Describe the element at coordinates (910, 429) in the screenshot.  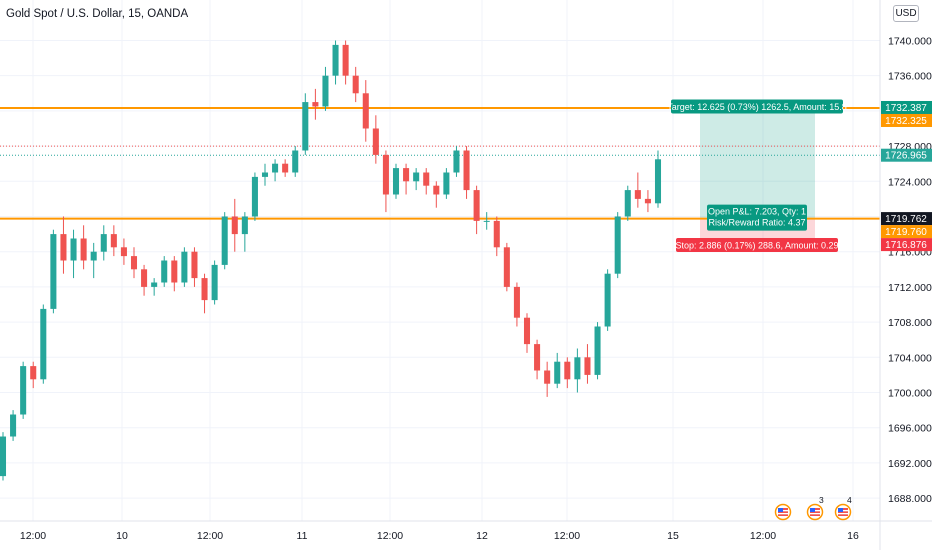
I see `price-axis-tick-label: 1696.000` at that location.